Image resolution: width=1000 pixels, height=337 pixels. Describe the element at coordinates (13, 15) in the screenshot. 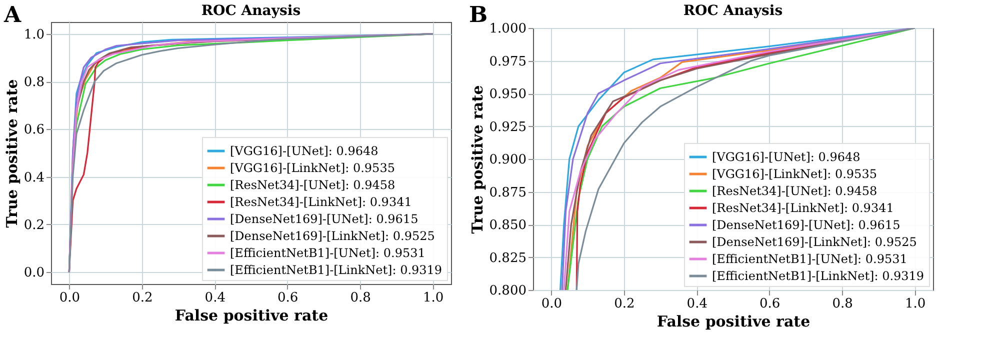

I see `text: A` at that location.